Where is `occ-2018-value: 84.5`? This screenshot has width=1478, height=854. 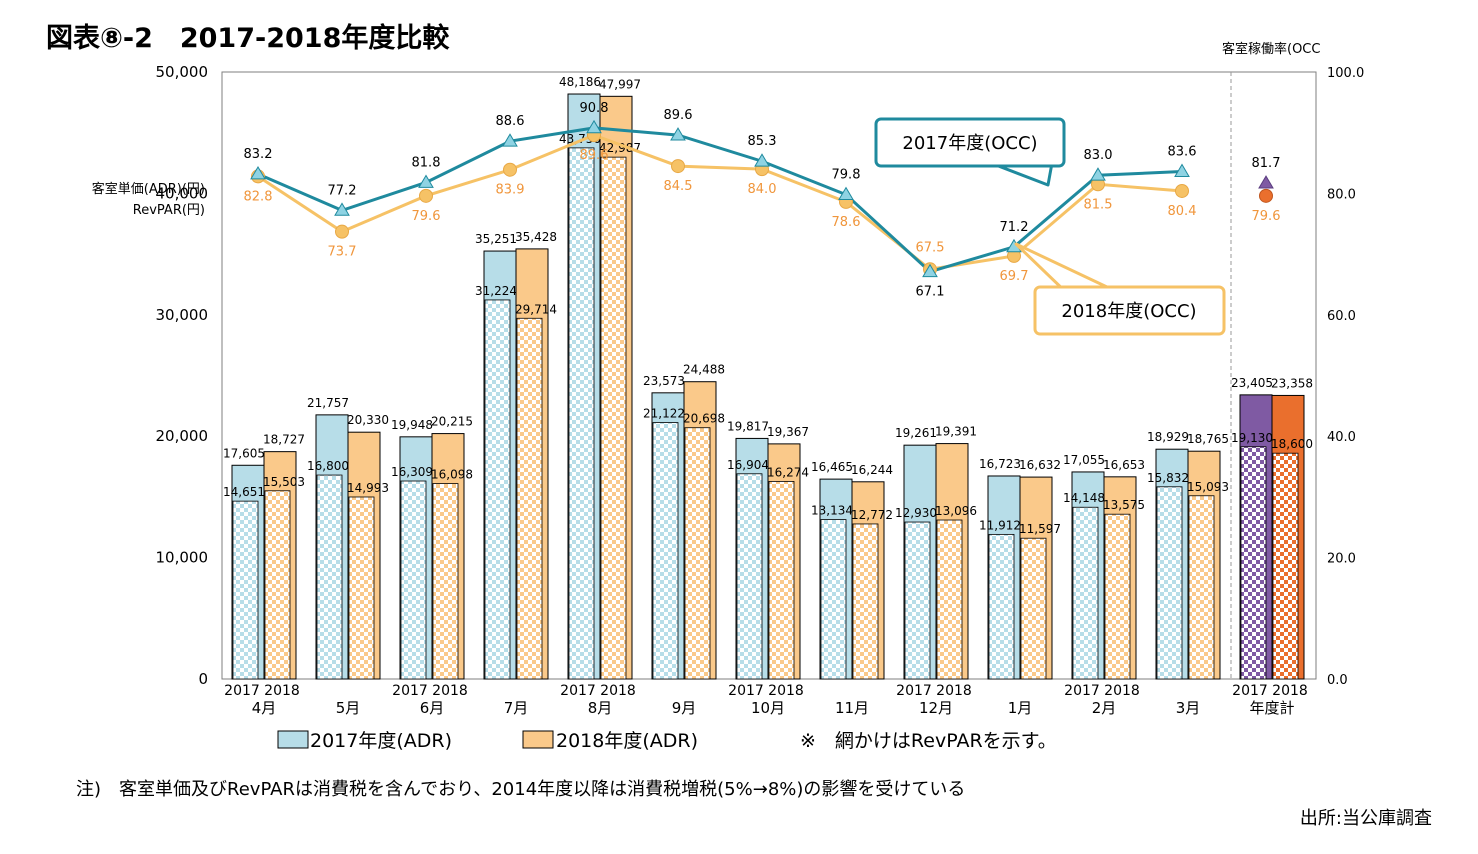 occ-2018-value: 84.5 is located at coordinates (678, 186).